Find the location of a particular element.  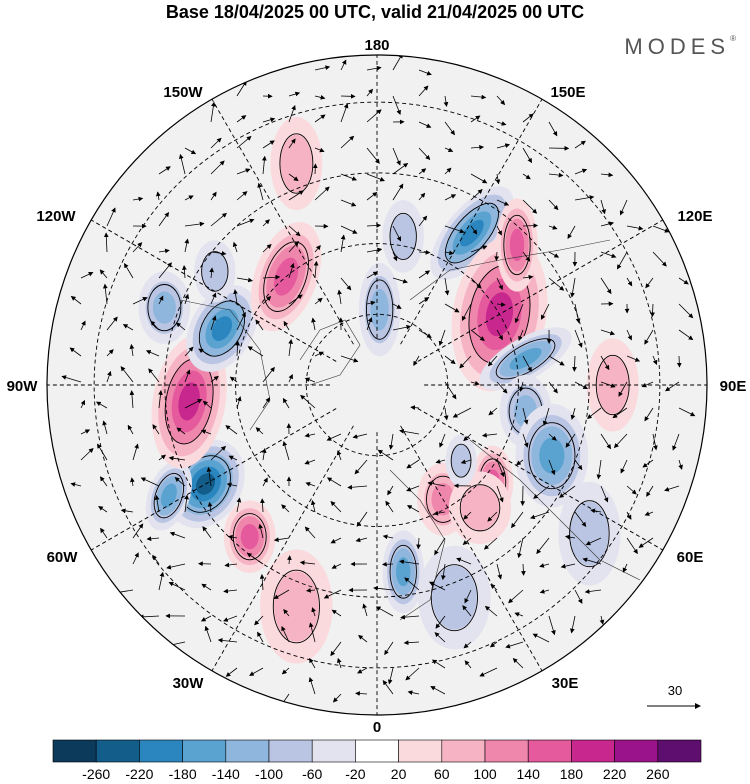

reference-vector-label: 30 is located at coordinates (675, 690).